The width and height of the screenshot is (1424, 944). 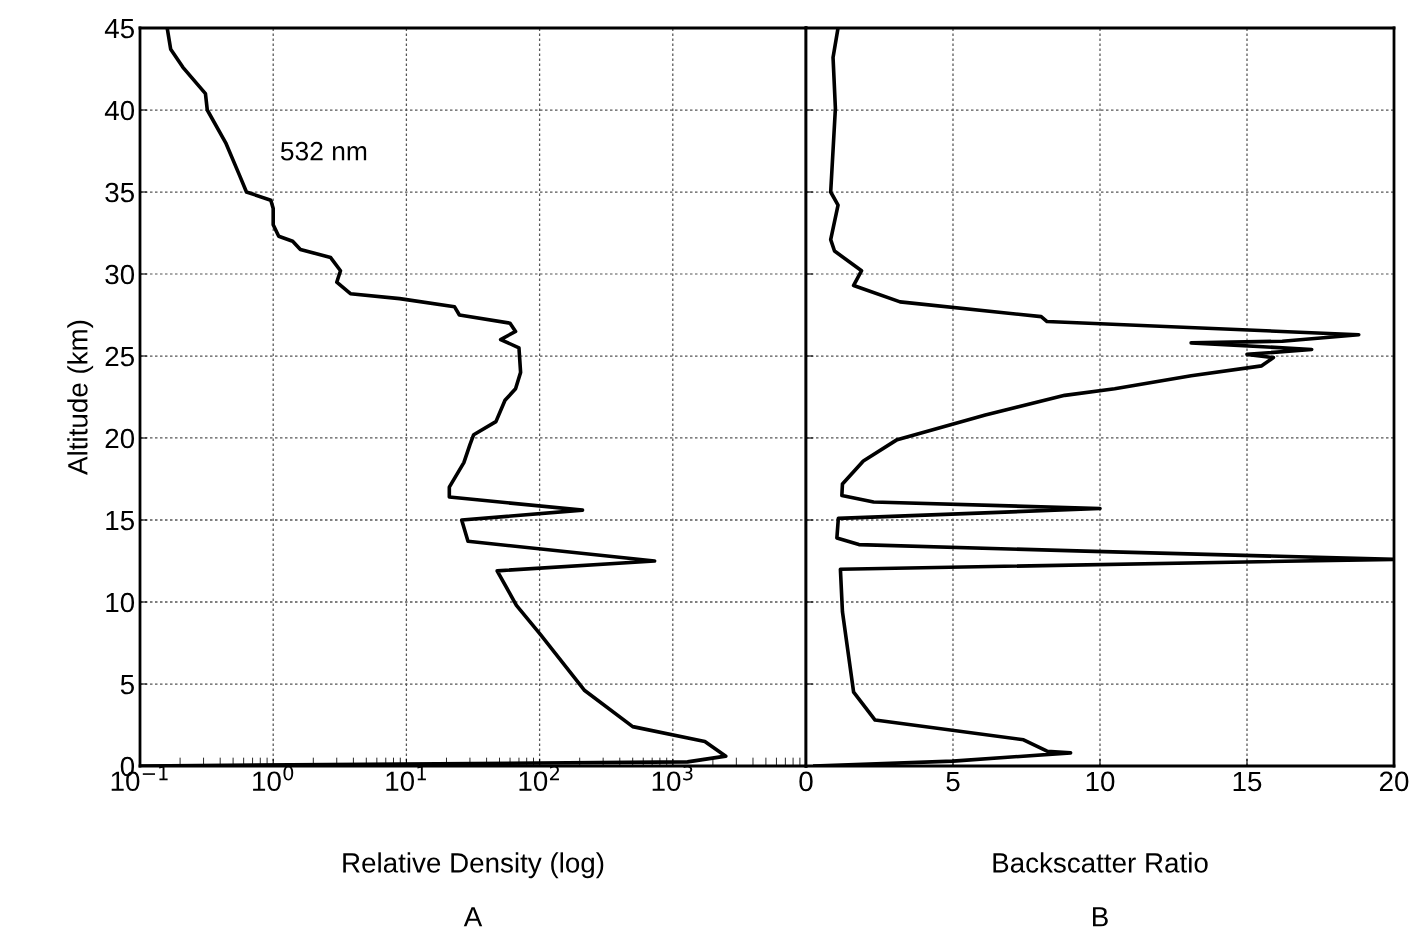 I want to click on y-tick-label: 45, so click(x=119, y=28).